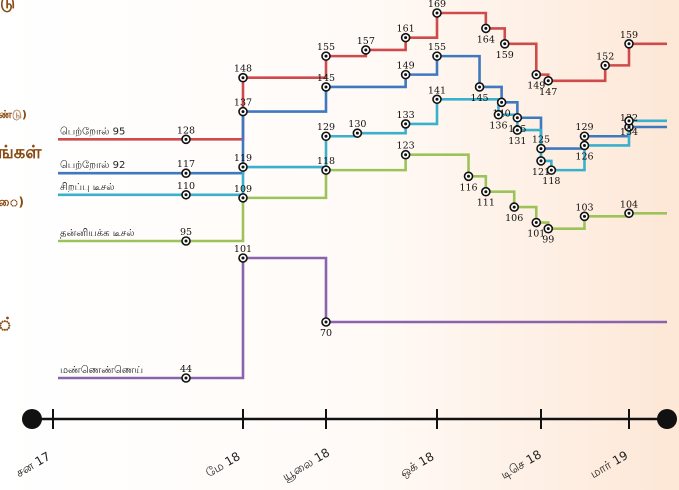 This screenshot has height=490, width=679. What do you see at coordinates (517, 141) in the screenshot?
I see `data-label-superdiesel: 131` at bounding box center [517, 141].